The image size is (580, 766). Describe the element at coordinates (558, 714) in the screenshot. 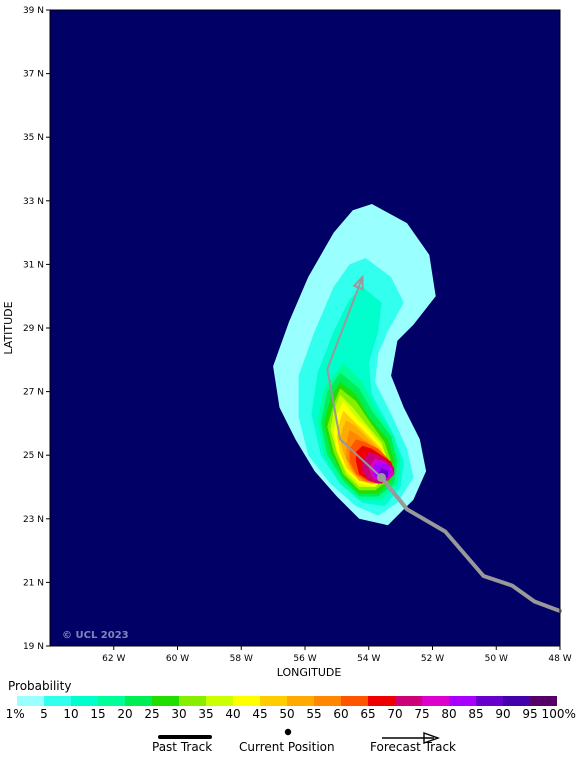

I see `colorbar-label: 100%` at that location.